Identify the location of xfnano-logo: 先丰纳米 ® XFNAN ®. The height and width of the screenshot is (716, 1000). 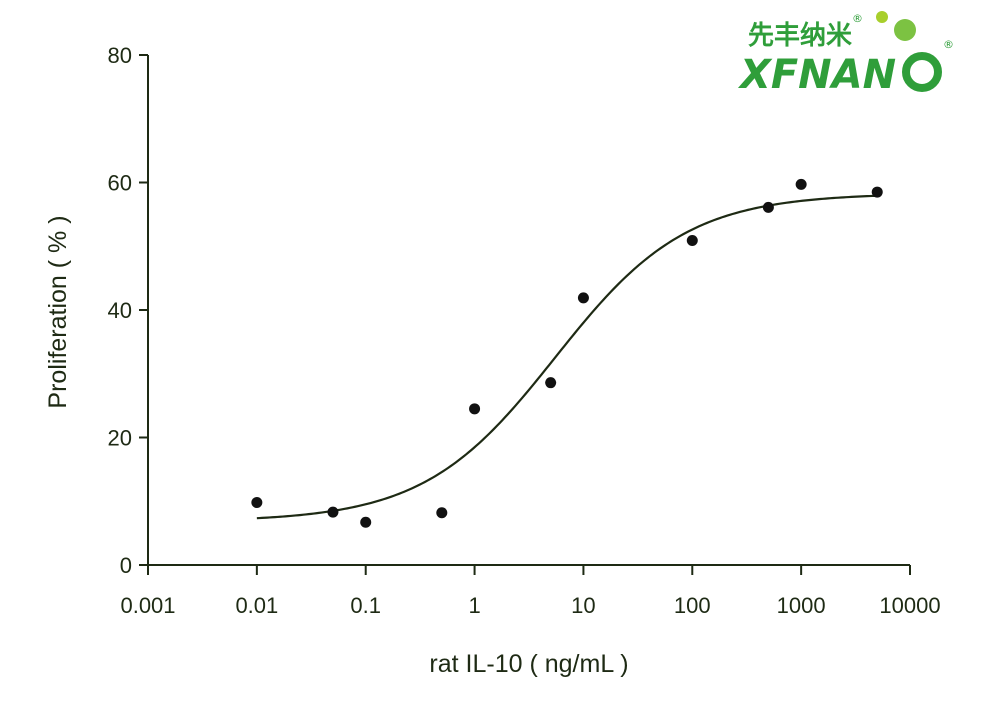
(845, 54).